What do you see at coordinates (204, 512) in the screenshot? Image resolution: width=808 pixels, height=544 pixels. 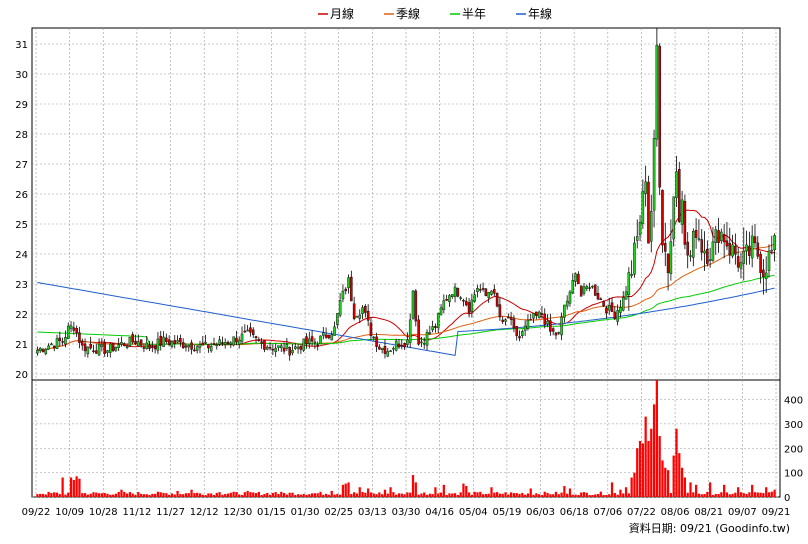 I see `date-tick-label: 12/12` at bounding box center [204, 512].